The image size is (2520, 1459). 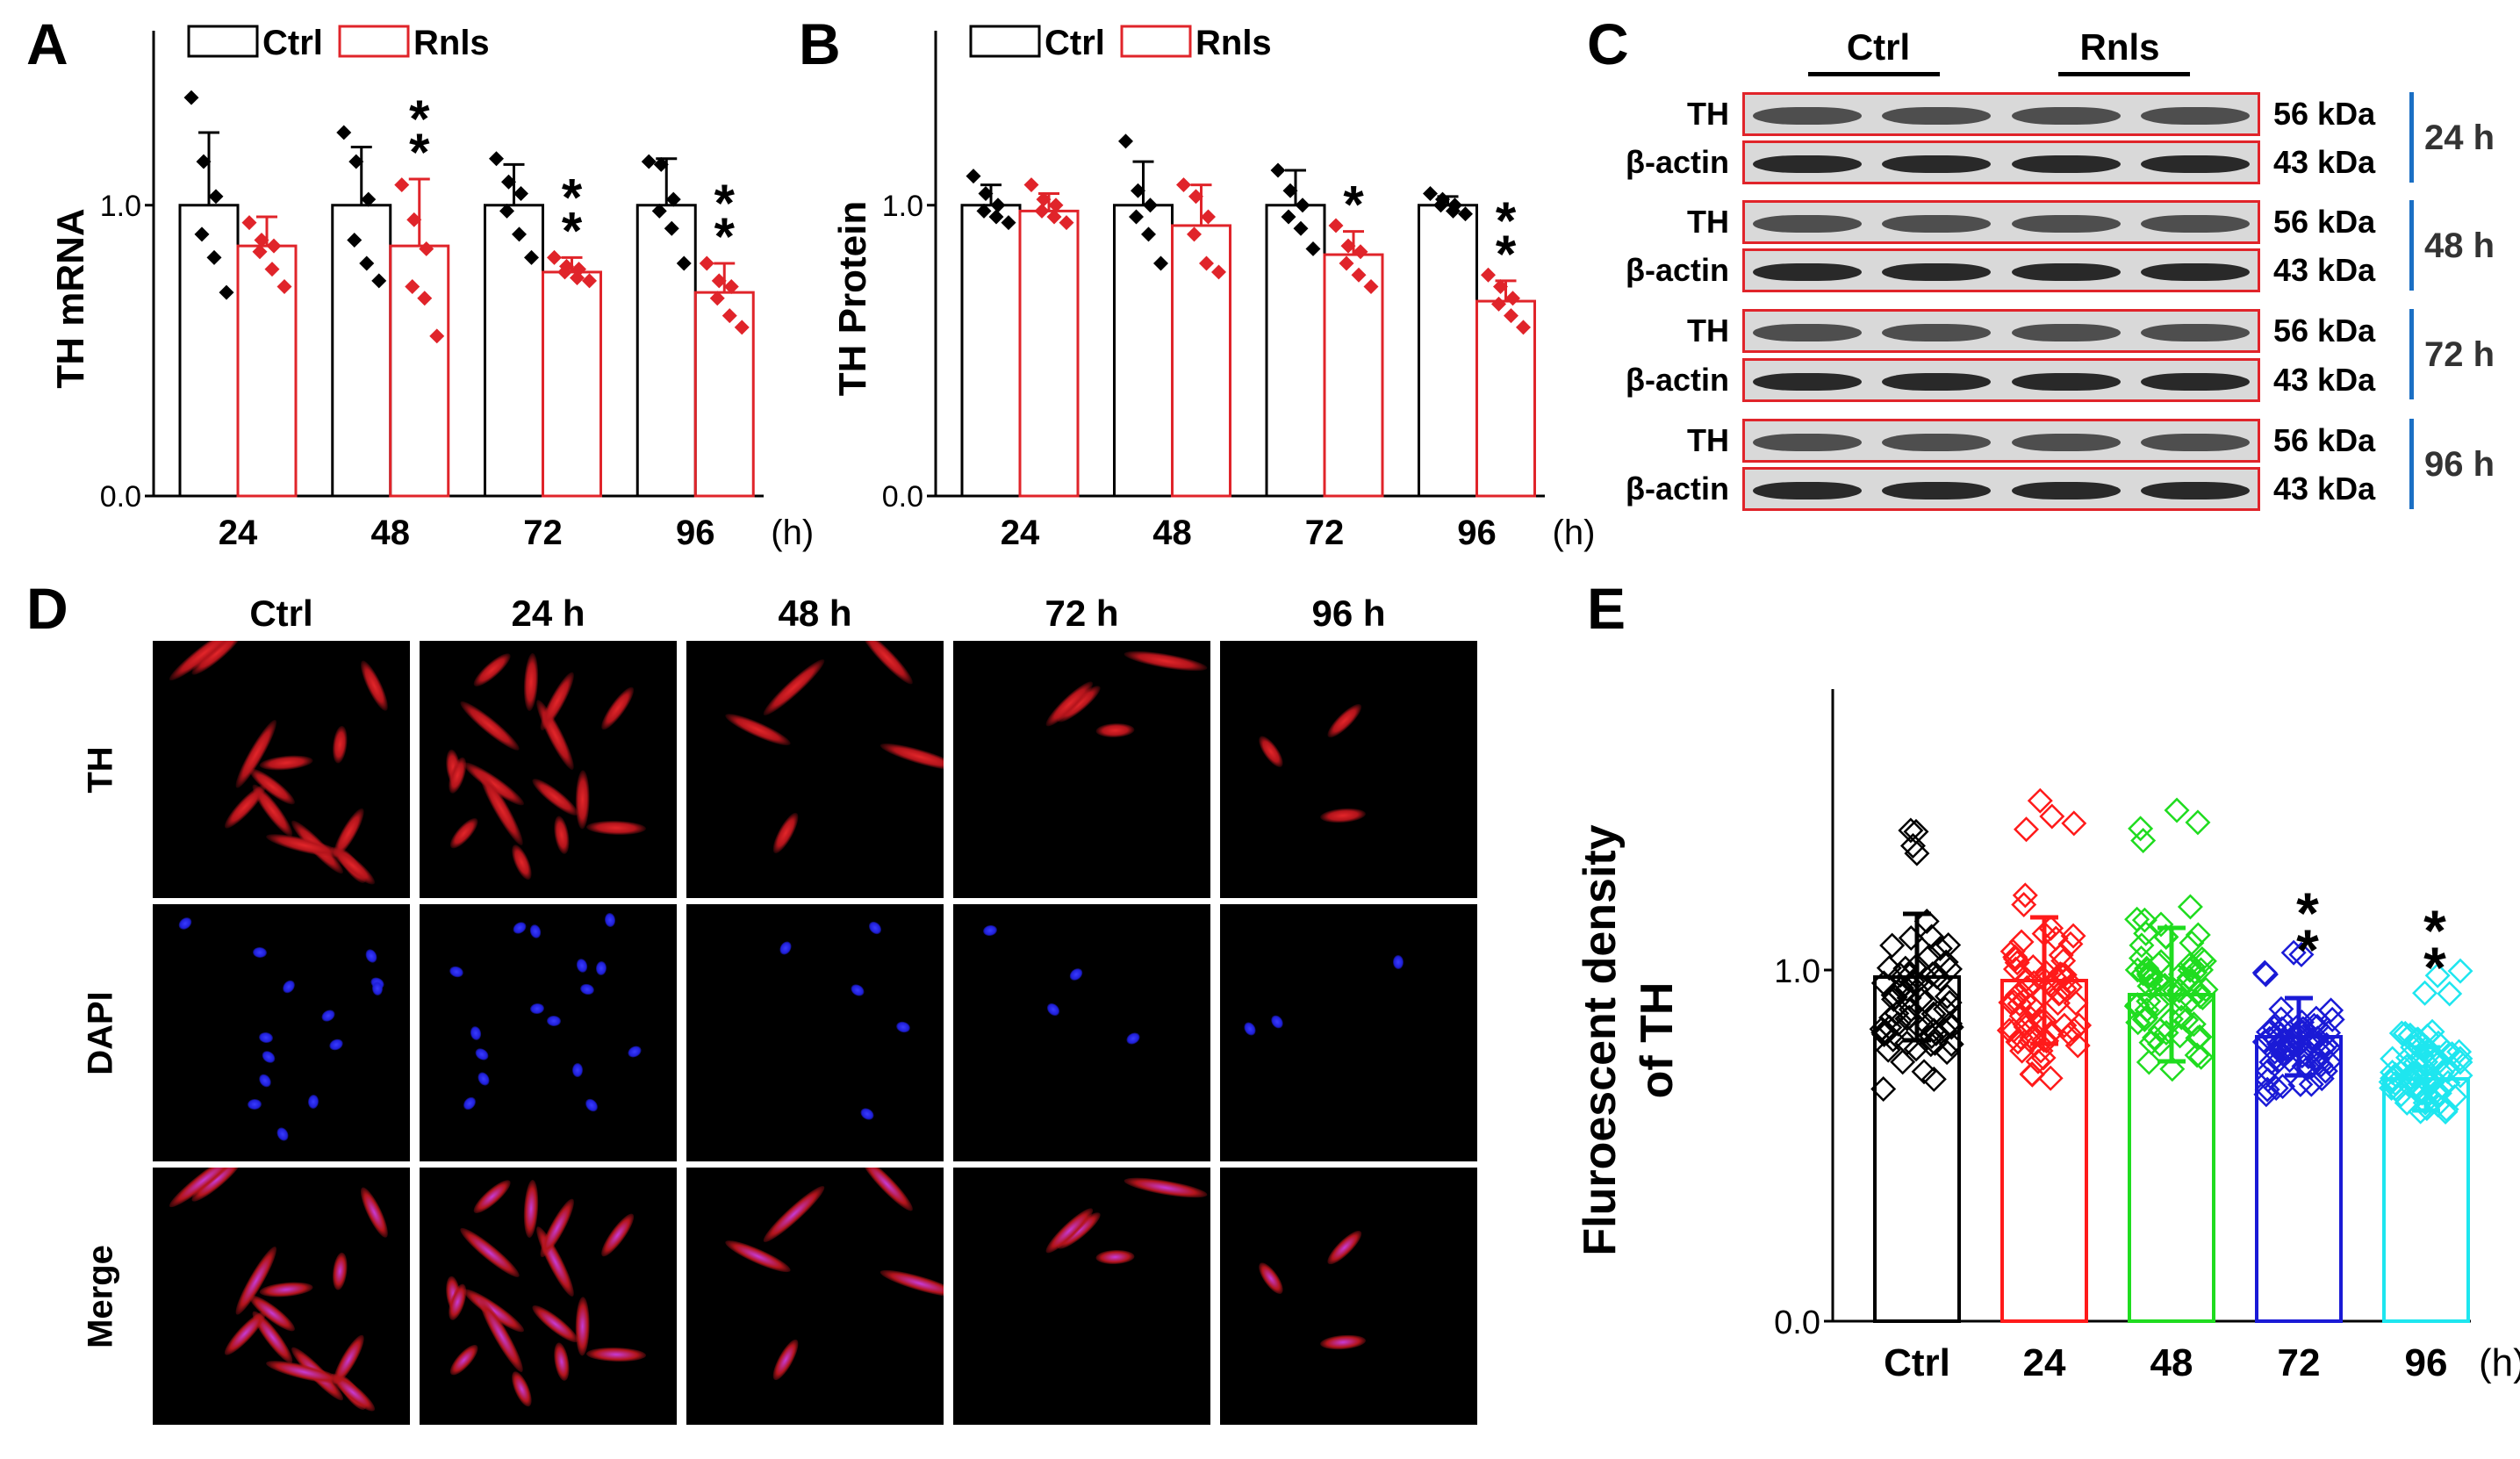 I want to click on blot-time-label: 48 h, so click(x=2459, y=246).